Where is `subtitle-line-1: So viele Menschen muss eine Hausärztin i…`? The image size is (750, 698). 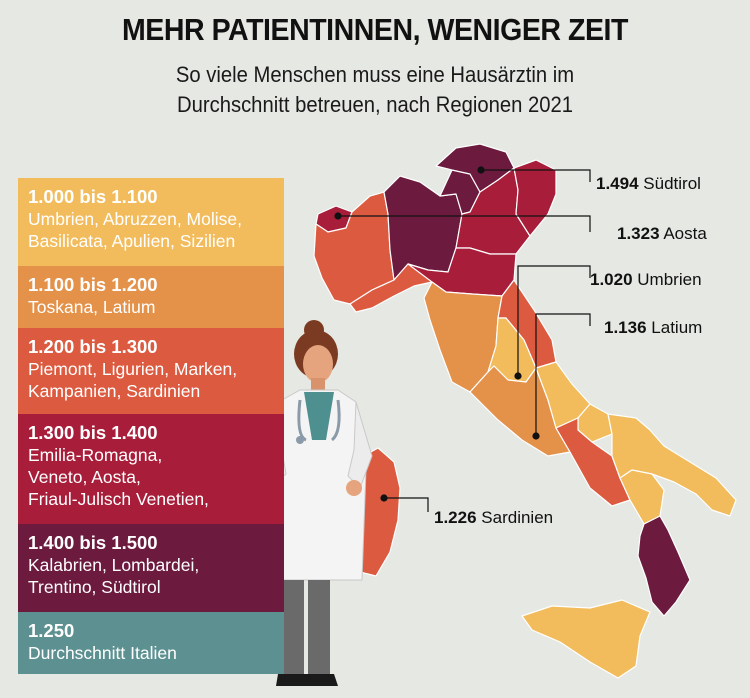
subtitle-line-1: So viele Menschen muss eine Hausärztin i… is located at coordinates (375, 74).